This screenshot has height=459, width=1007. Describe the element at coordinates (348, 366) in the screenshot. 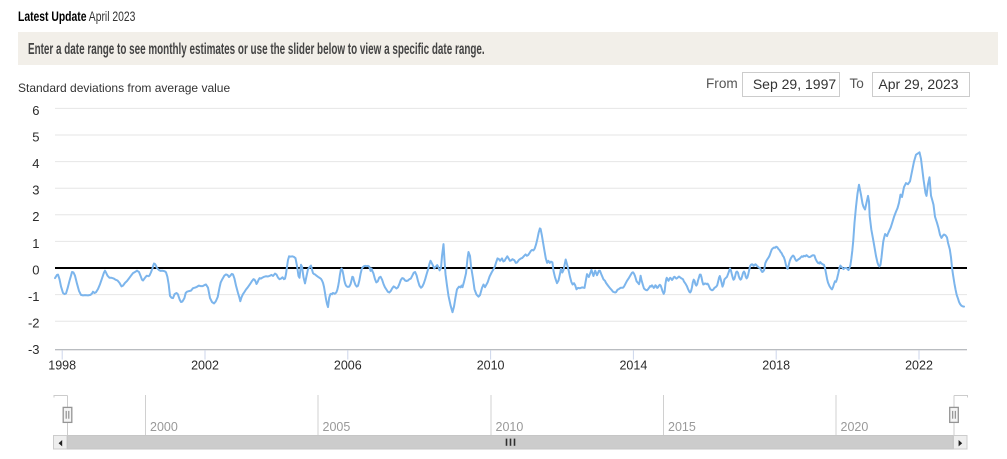

I see `svg-text: 2006` at that location.